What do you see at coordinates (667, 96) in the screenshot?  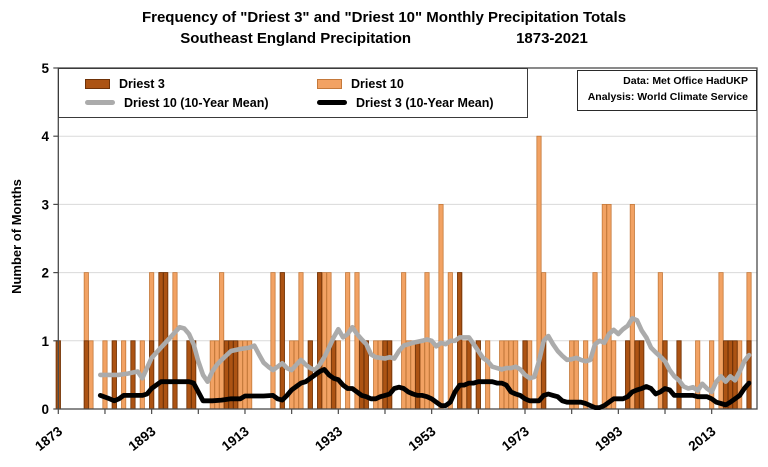 I see `analysis-source-line: Analysis: World Climate Service` at bounding box center [667, 96].